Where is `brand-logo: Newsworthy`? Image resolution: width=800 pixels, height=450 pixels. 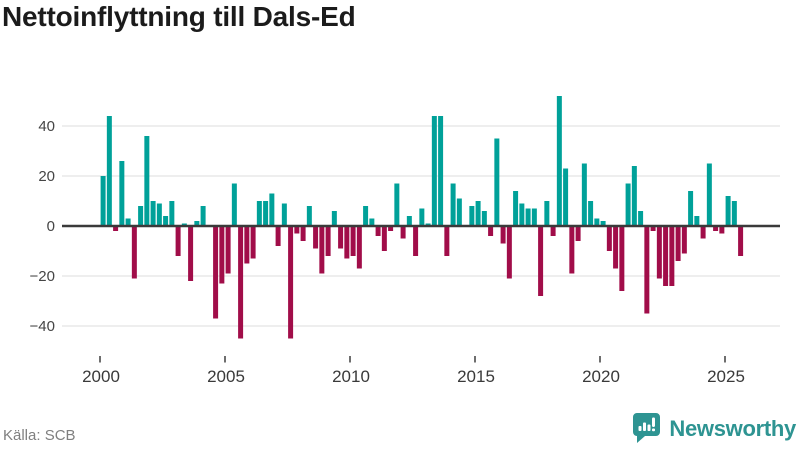 brand-logo: Newsworthy is located at coordinates (714, 428).